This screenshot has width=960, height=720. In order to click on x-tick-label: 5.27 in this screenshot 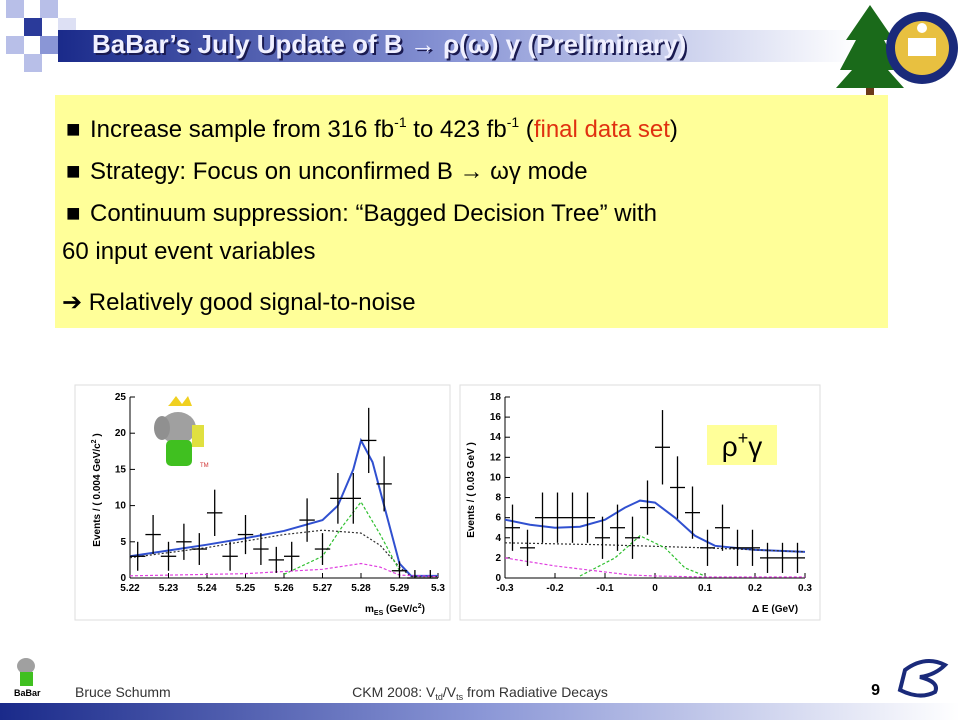, I will do `click(323, 588)`.